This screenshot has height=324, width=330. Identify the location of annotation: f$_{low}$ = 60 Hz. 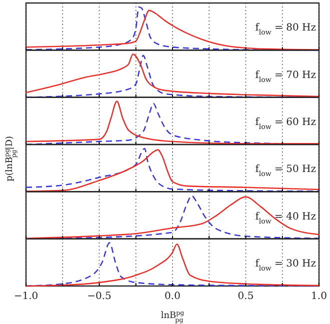
(285, 123).